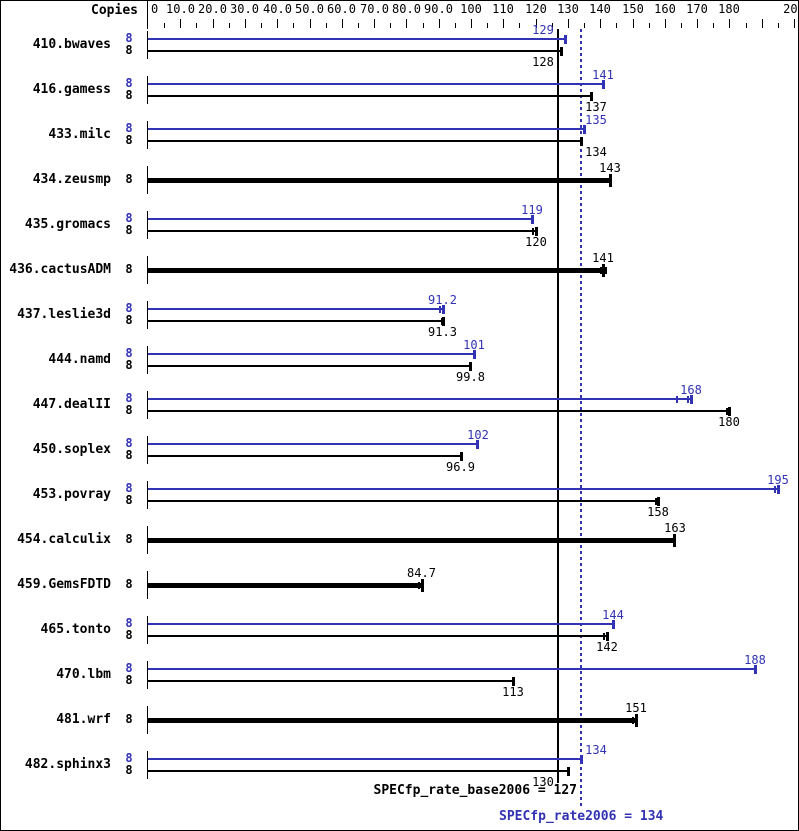 This screenshot has height=831, width=799. What do you see at coordinates (596, 120) in the screenshot?
I see `bar-value-label: 135` at bounding box center [596, 120].